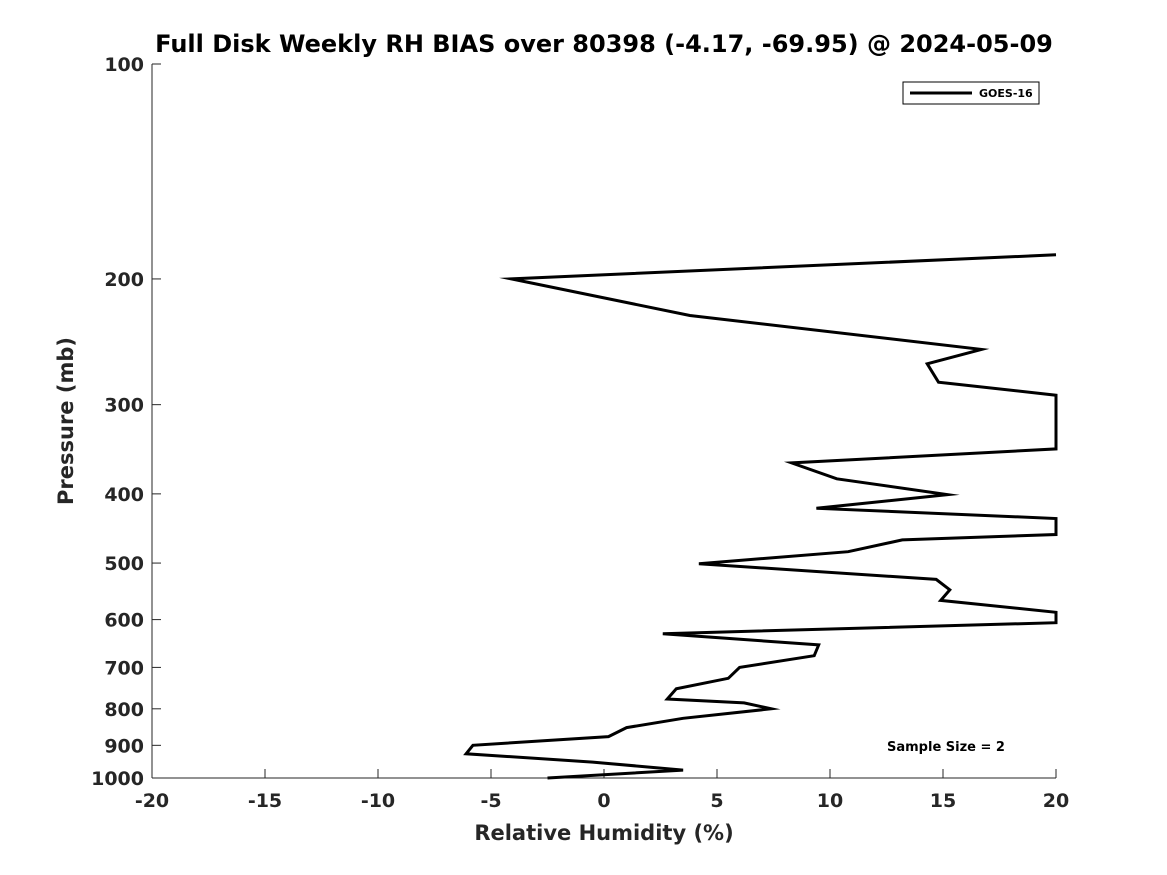 The image size is (1167, 875). What do you see at coordinates (66, 421) in the screenshot?
I see `y-axis-label: Pressure (mb)` at bounding box center [66, 421].